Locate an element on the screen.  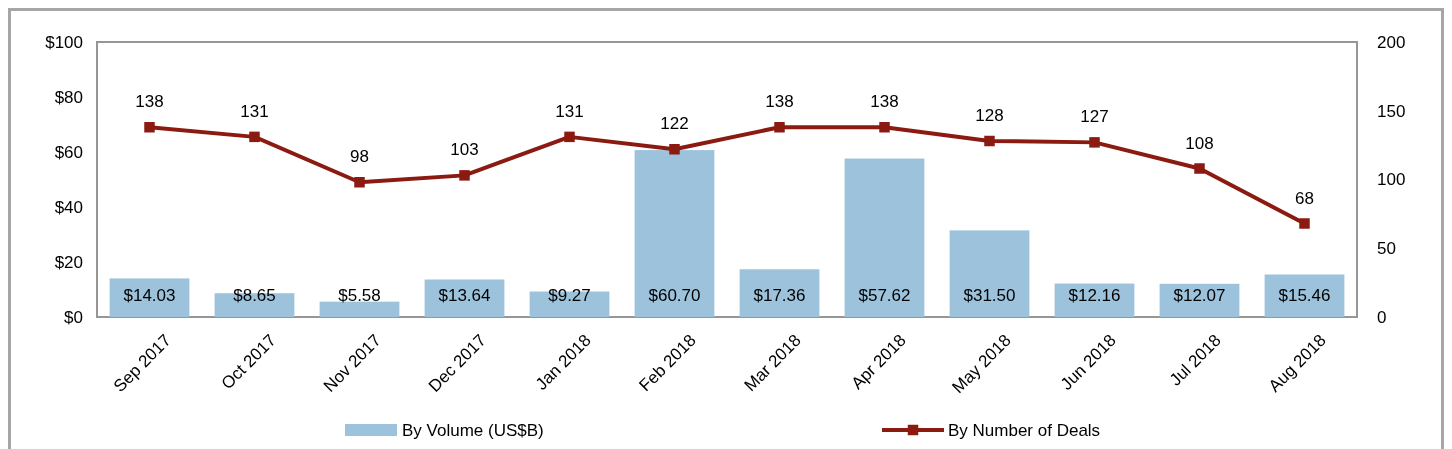
y2-tick-label: 50 is located at coordinates (1386, 249).